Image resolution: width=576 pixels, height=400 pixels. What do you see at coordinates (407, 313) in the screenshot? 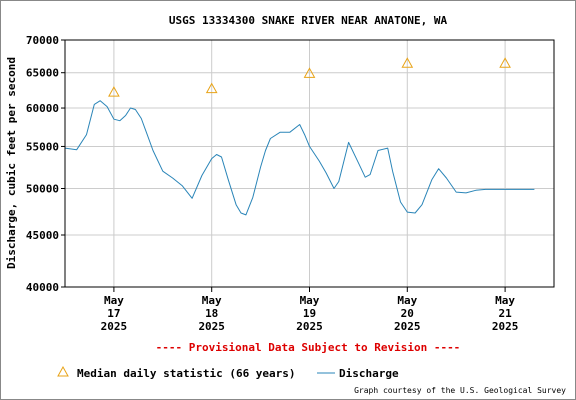
I see `x-tick-label: 20` at bounding box center [407, 313].